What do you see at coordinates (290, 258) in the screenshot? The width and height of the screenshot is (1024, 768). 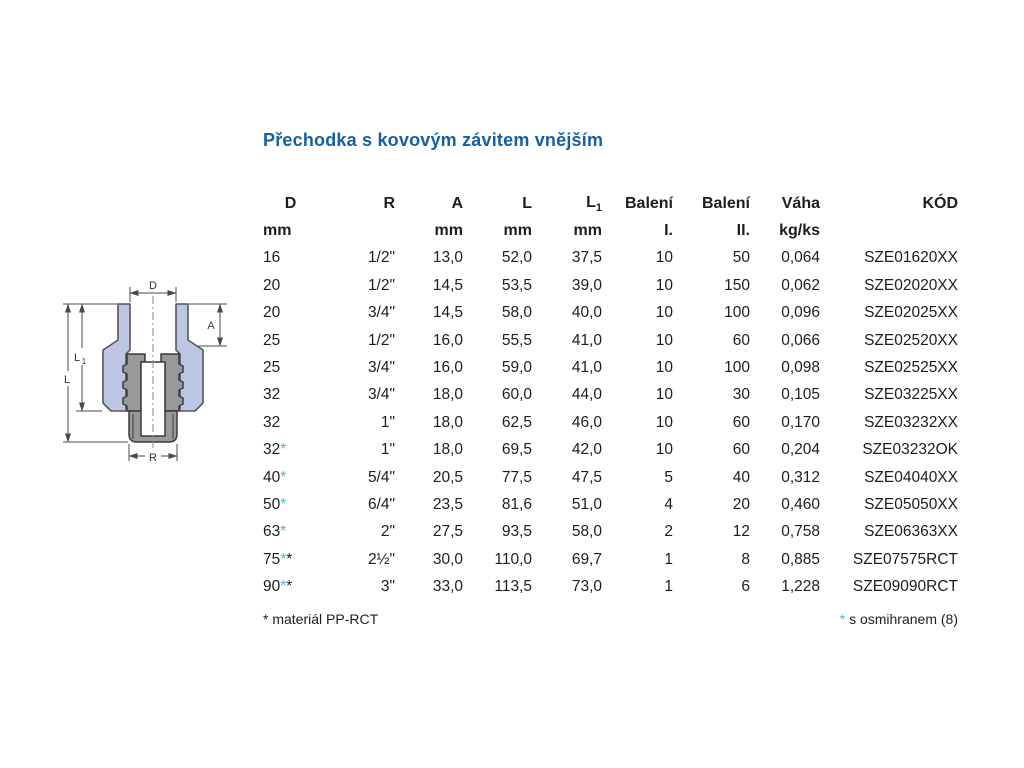 I see `cell-d: 16` at bounding box center [290, 258].